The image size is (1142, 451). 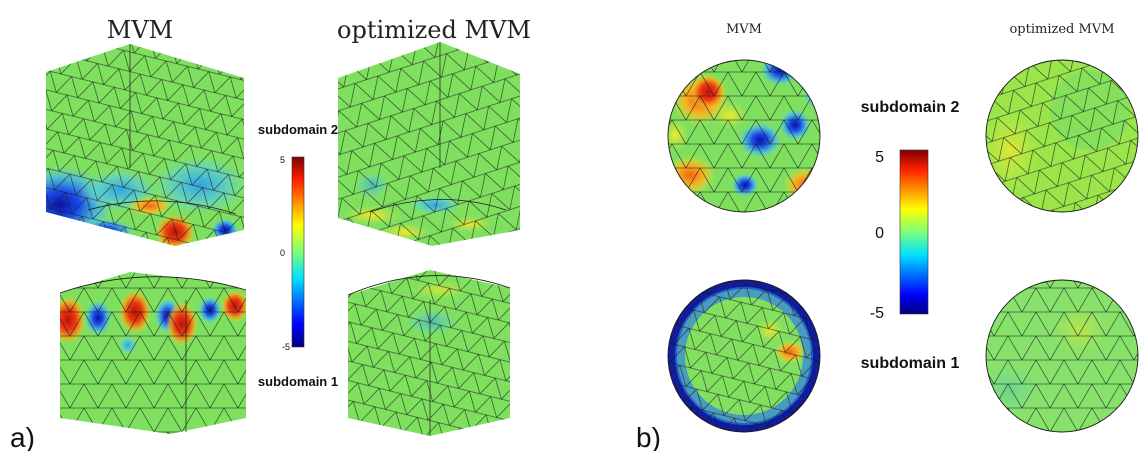 What do you see at coordinates (1061, 29) in the screenshot?
I see `panel-b-col-right-title: optimized MVM` at bounding box center [1061, 29].